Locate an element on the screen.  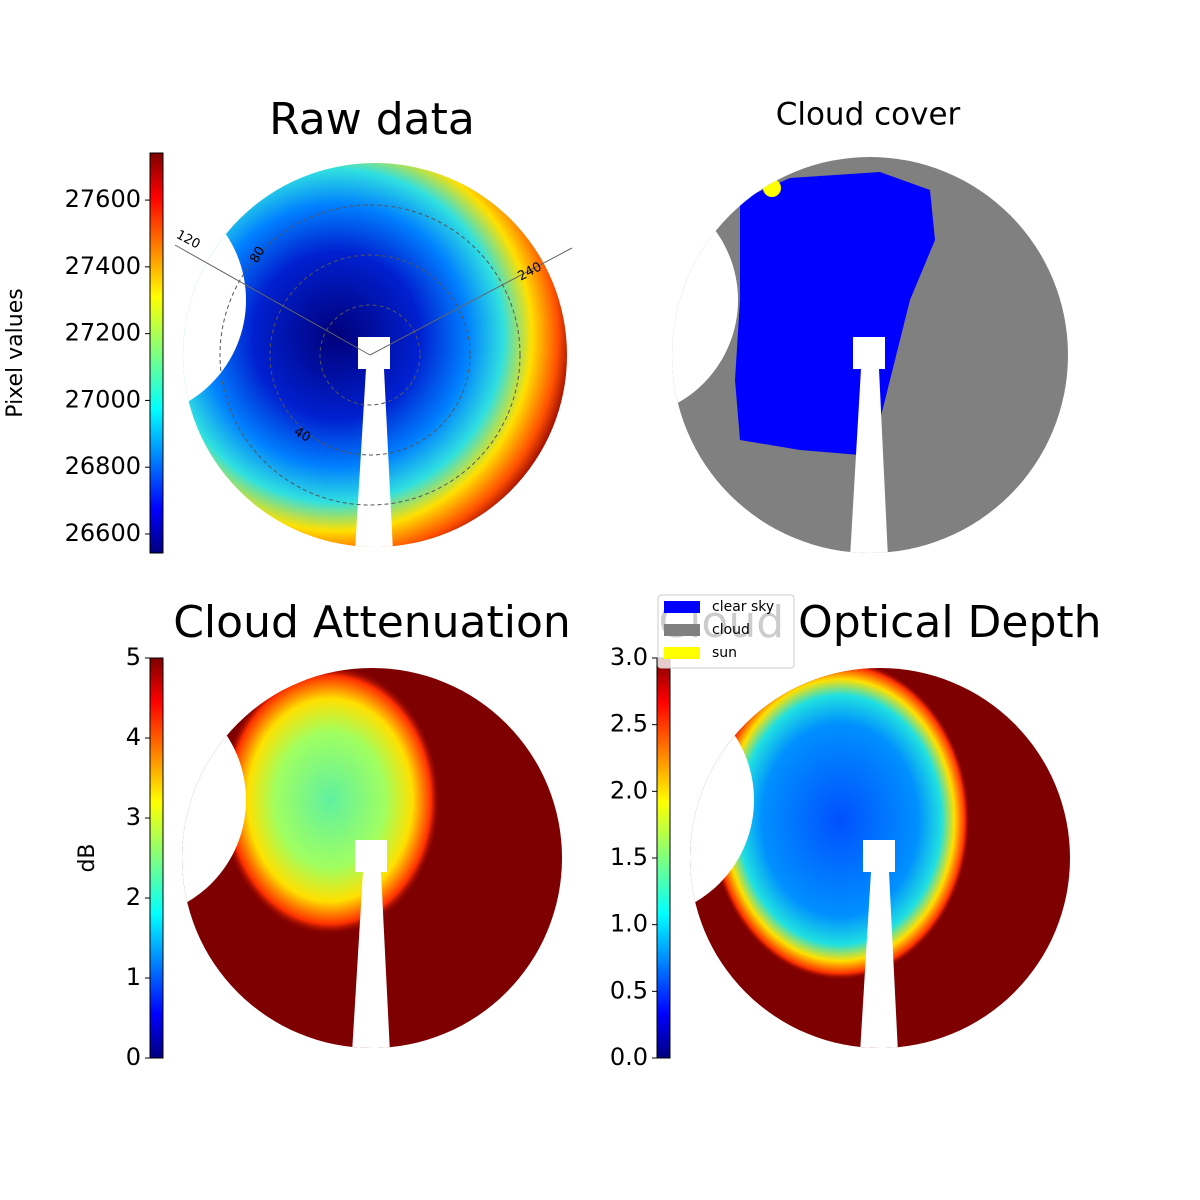
panel-title: Cloud cover is located at coordinates (868, 115).